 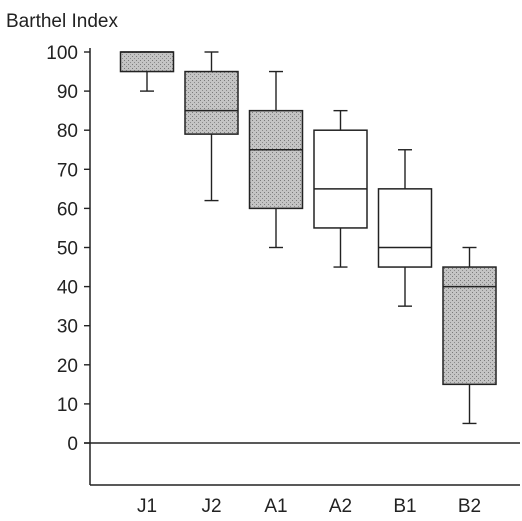 I want to click on y-tick-label: 50, so click(x=67, y=249).